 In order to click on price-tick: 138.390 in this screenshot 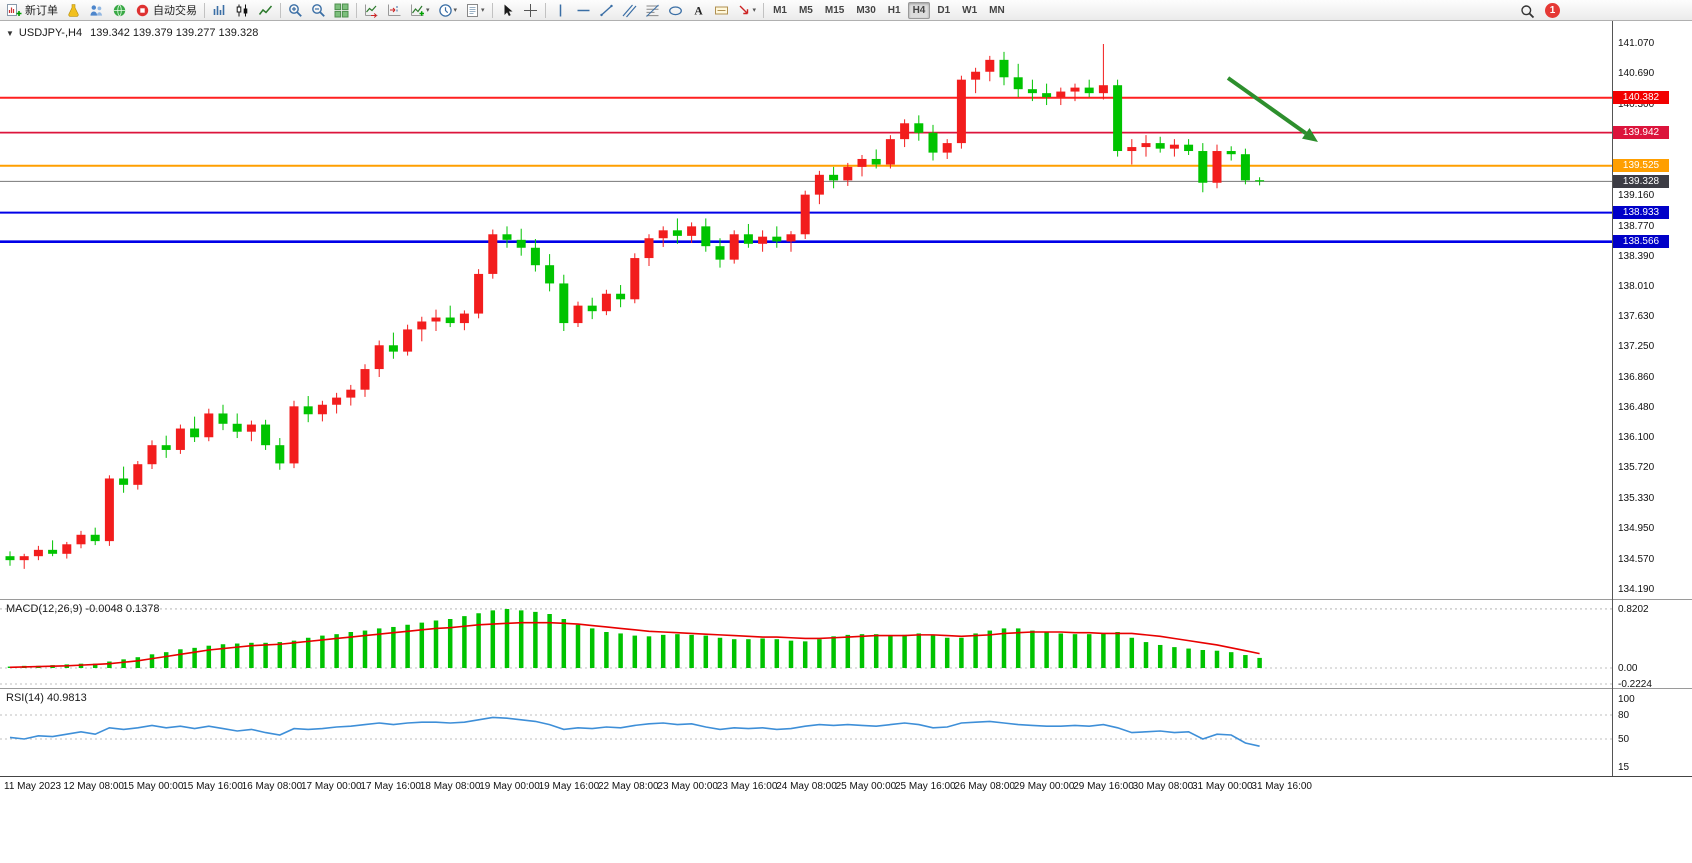, I will do `click(1636, 256)`.